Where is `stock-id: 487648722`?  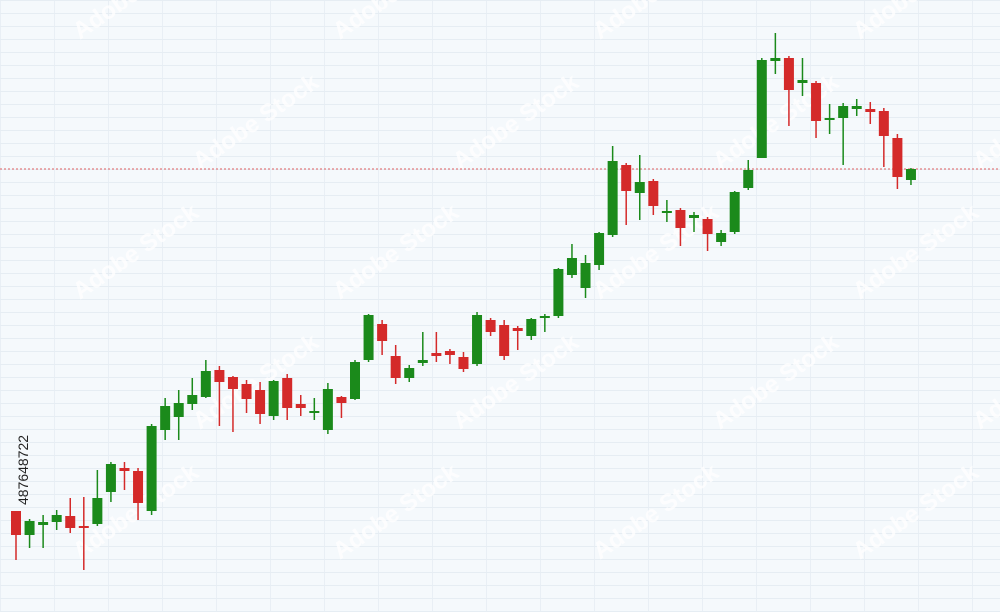
stock-id: 487648722 is located at coordinates (23, 470).